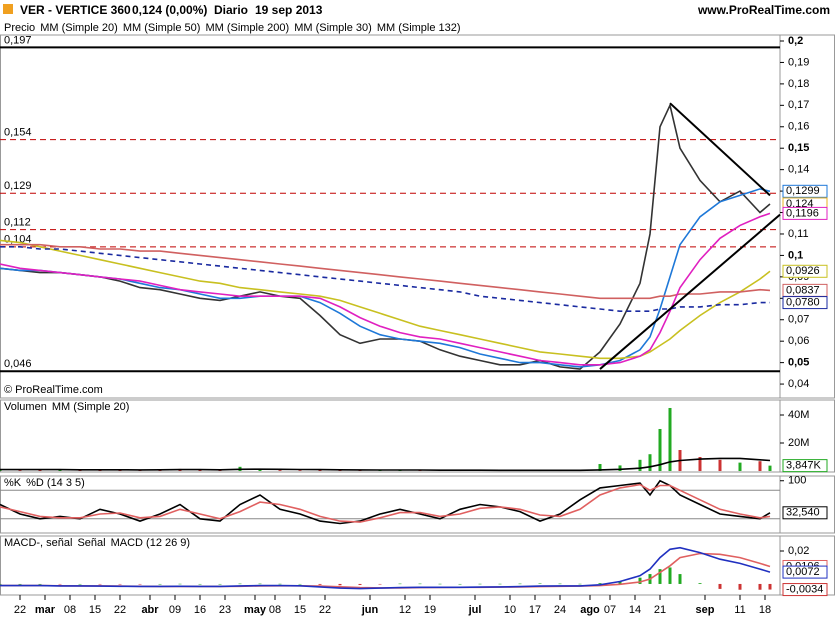 This screenshot has width=835, height=620. What do you see at coordinates (45, 610) in the screenshot?
I see `x-tick-label: mar` at bounding box center [45, 610].